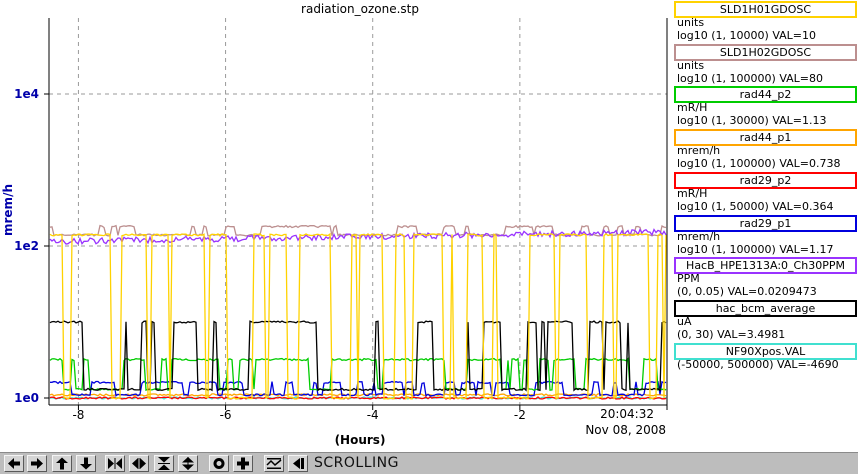 The height and width of the screenshot is (474, 858). What do you see at coordinates (520, 415) in the screenshot?
I see `x-tick-label: -2` at bounding box center [520, 415].